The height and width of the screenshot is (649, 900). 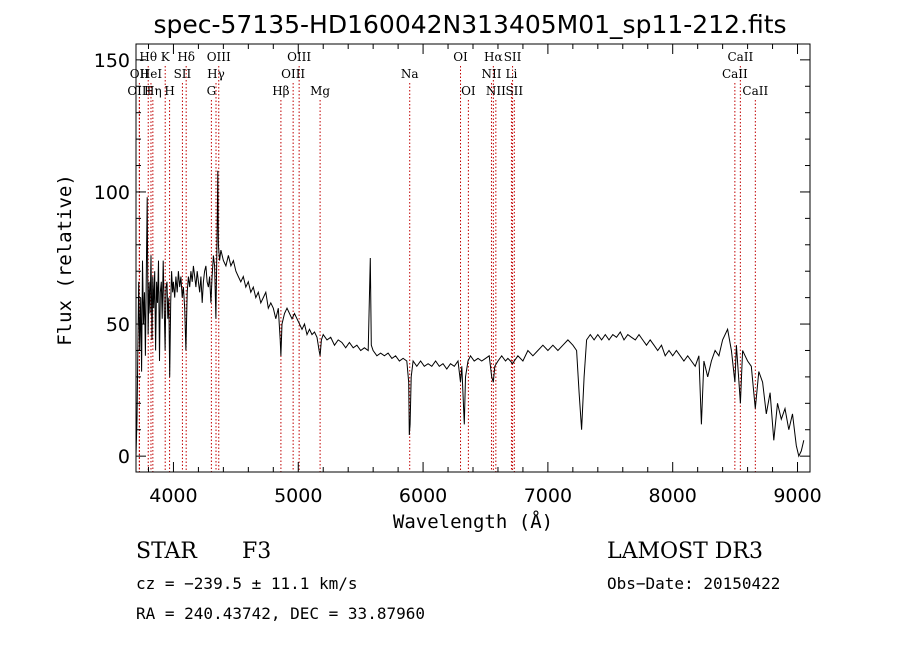 I want to click on y-axis-label: Flux (relative), so click(x=65, y=260).